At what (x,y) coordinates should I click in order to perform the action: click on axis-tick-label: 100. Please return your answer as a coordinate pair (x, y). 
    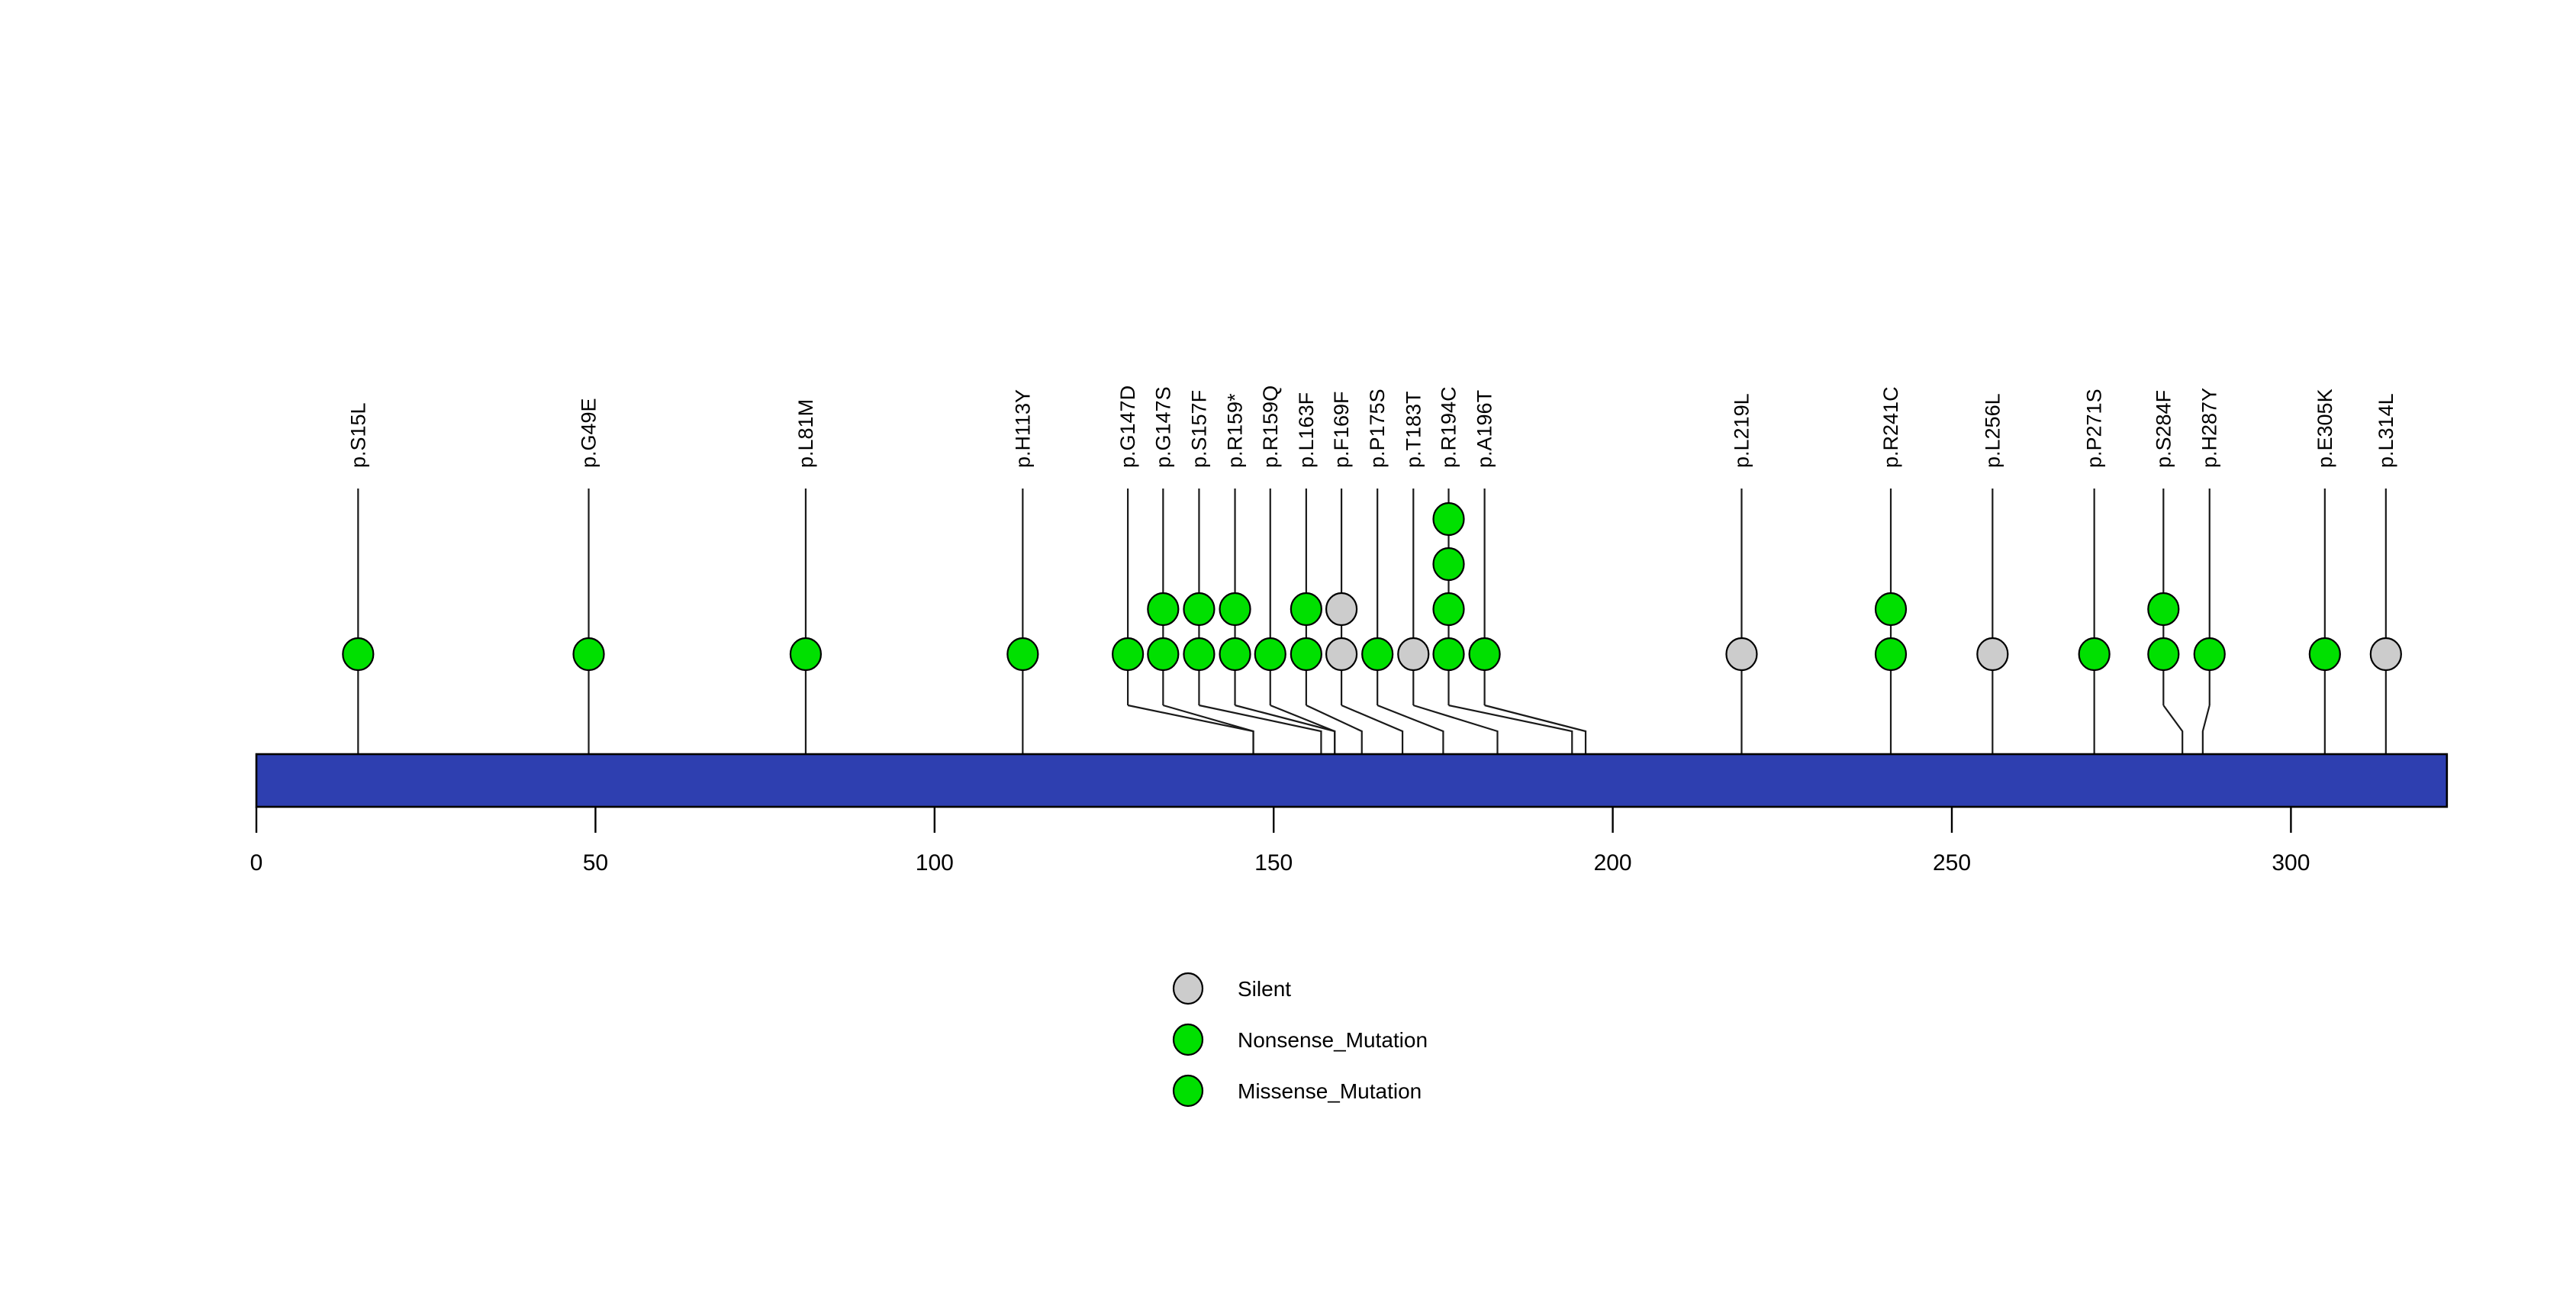
    Looking at the image, I should click on (935, 863).